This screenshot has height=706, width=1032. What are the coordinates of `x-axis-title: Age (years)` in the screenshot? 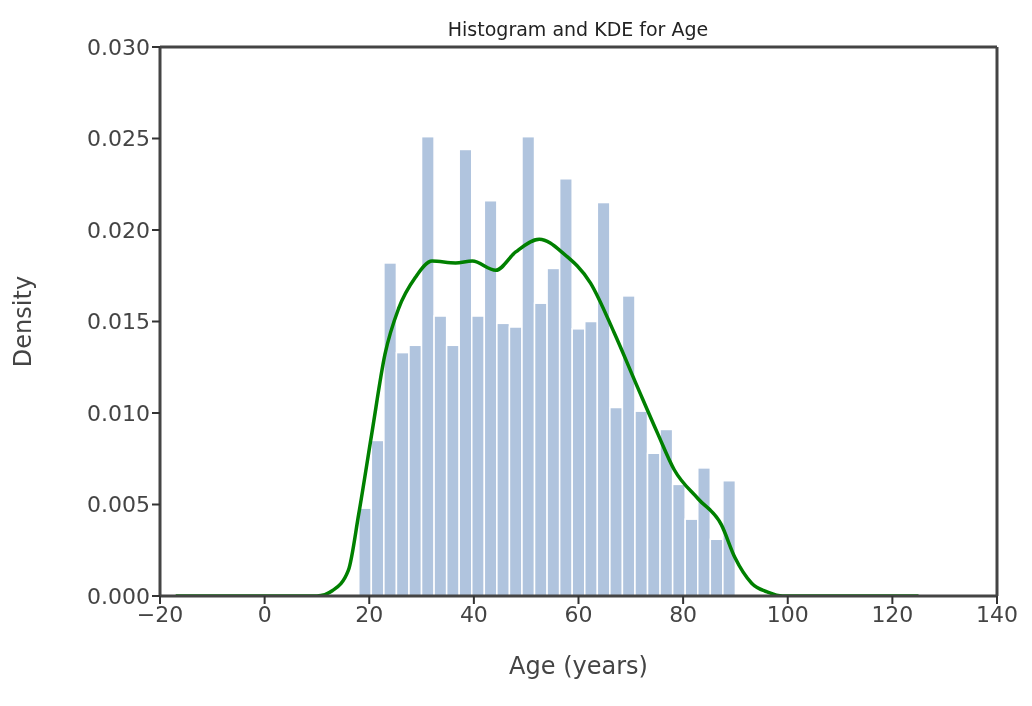 It's located at (578, 666).